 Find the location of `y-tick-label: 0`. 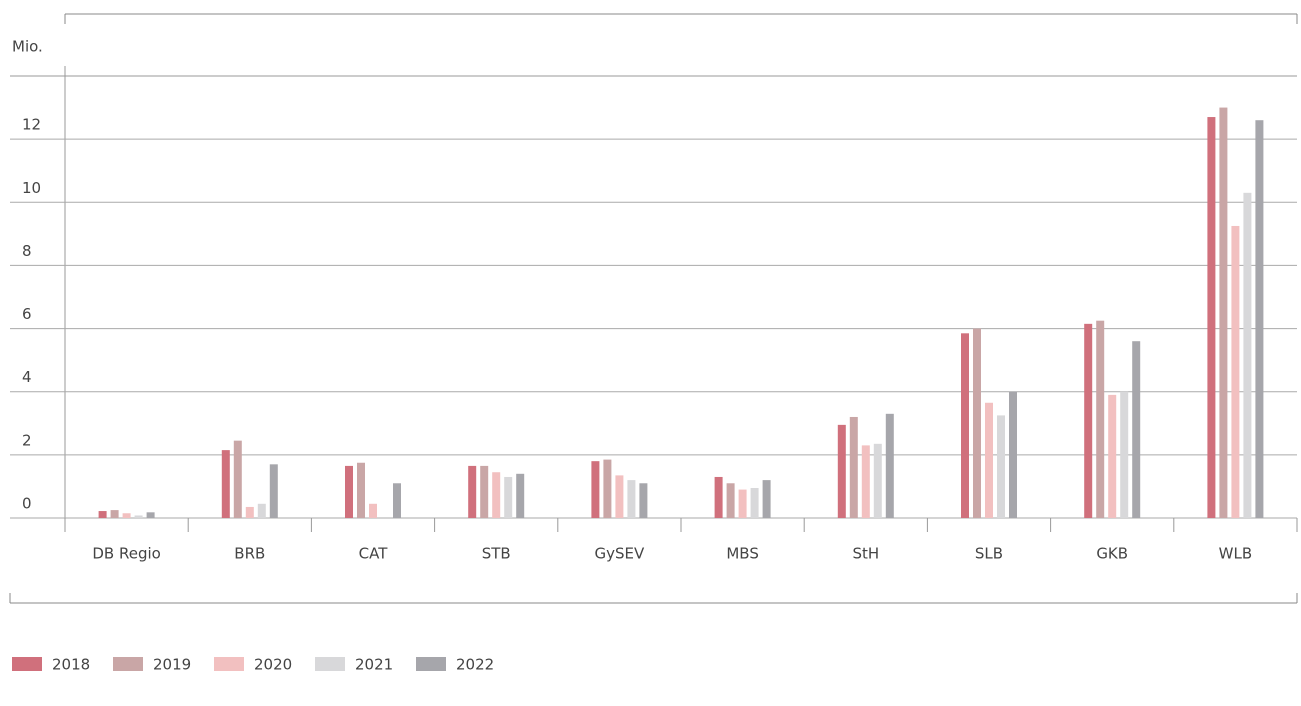

y-tick-label: 0 is located at coordinates (27, 504).